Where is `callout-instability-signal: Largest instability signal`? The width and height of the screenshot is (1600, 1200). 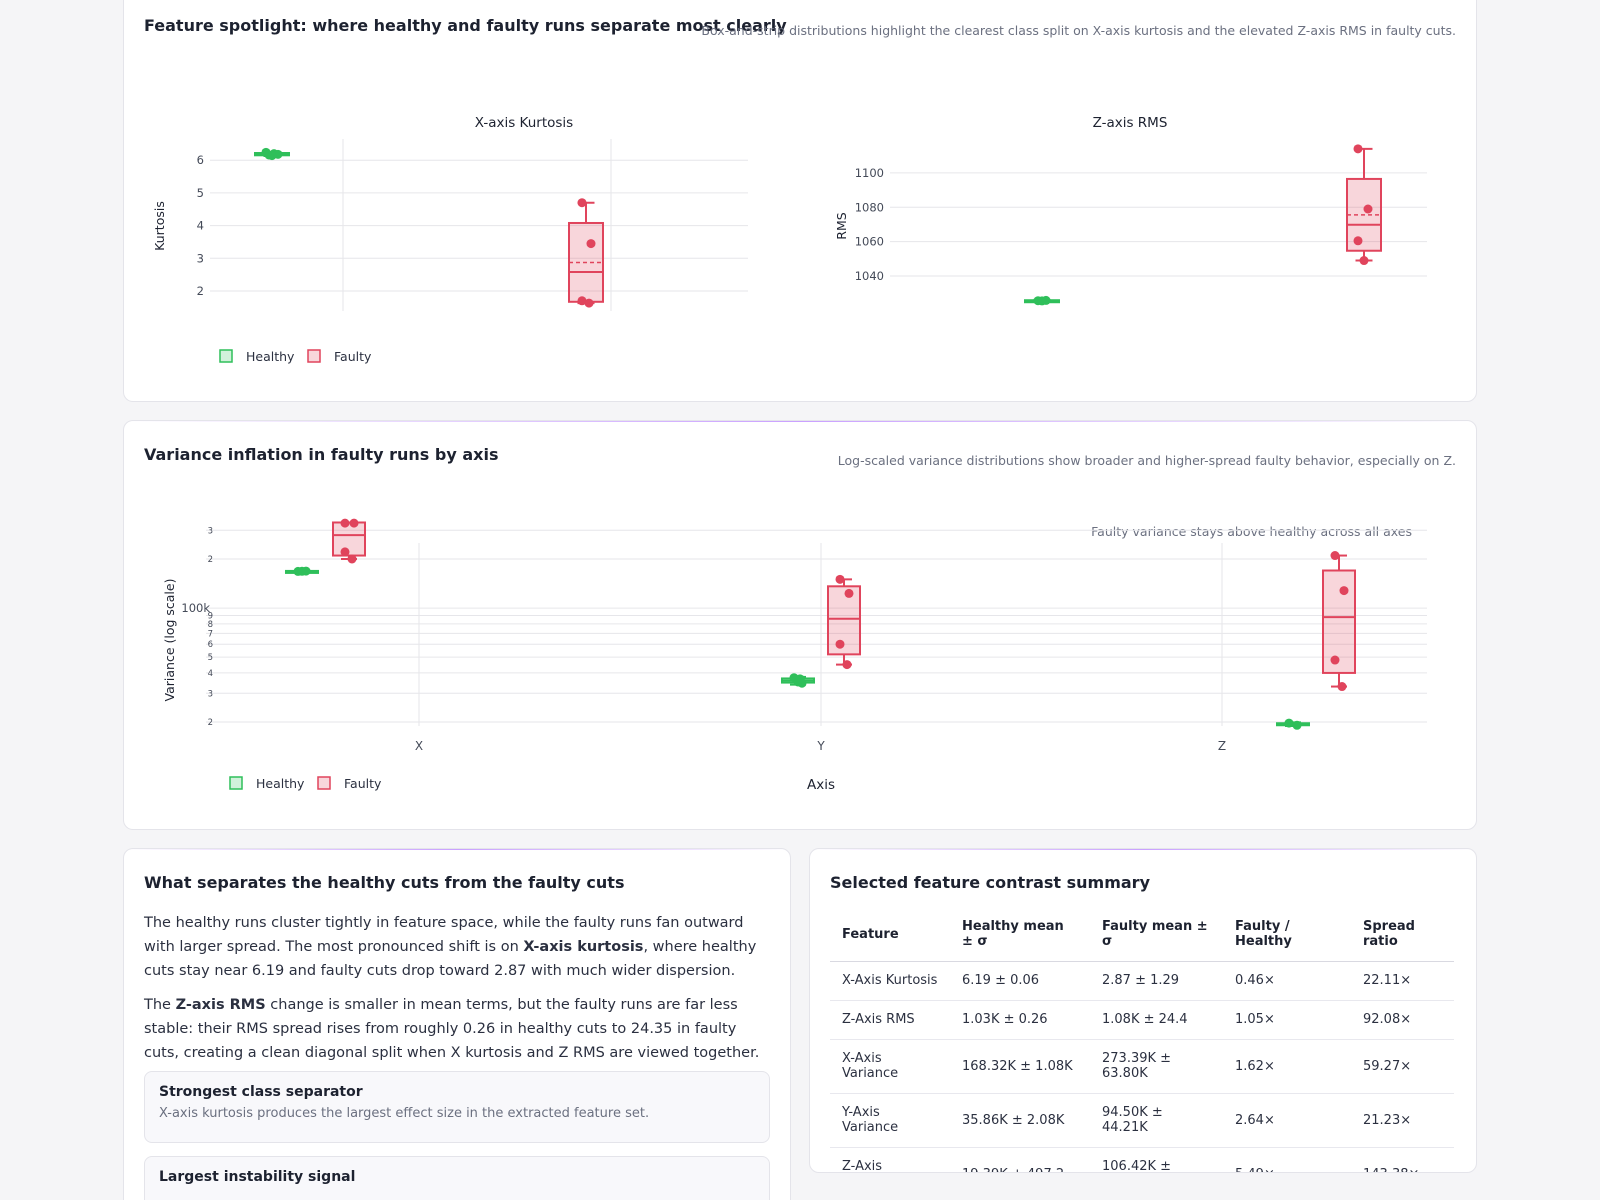 callout-instability-signal: Largest instability signal is located at coordinates (457, 1178).